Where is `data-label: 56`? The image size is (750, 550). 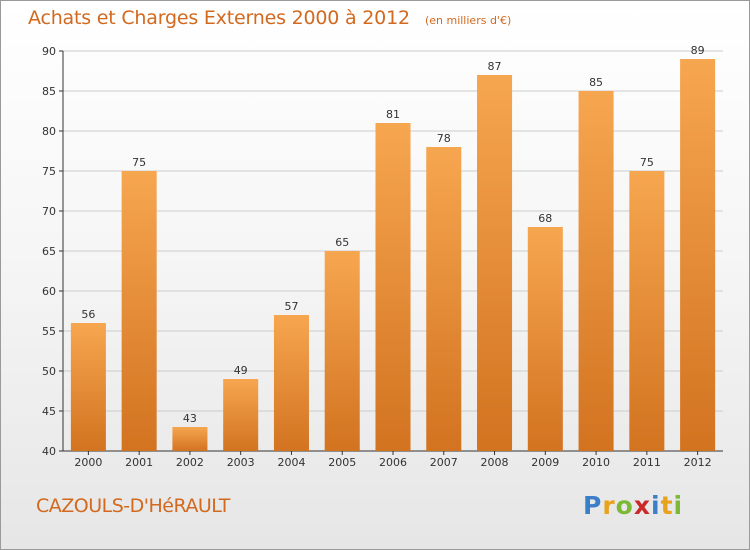 data-label: 56 is located at coordinates (88, 314).